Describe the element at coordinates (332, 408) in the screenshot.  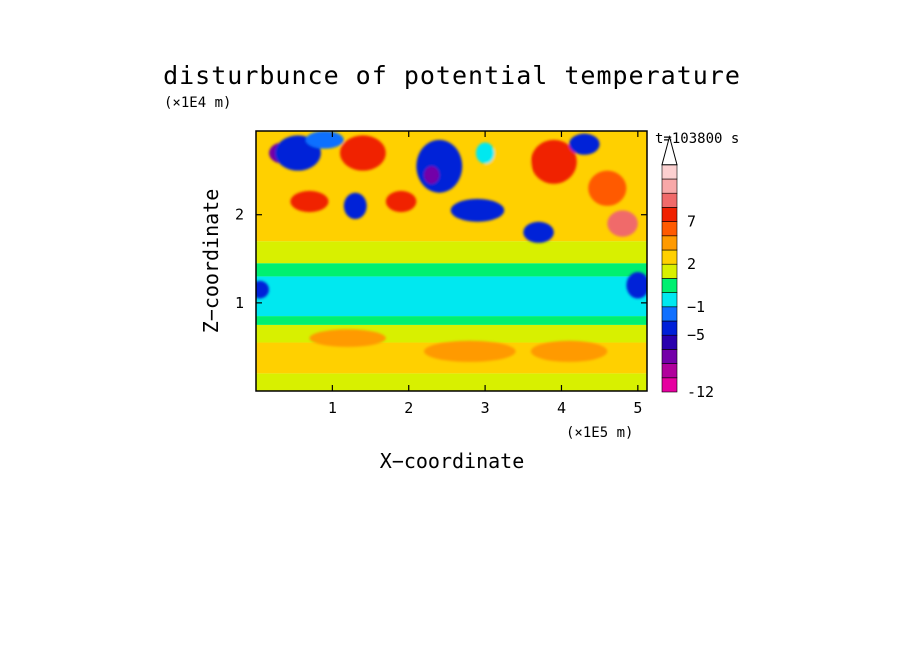
I see `x-tick-label: 1` at that location.